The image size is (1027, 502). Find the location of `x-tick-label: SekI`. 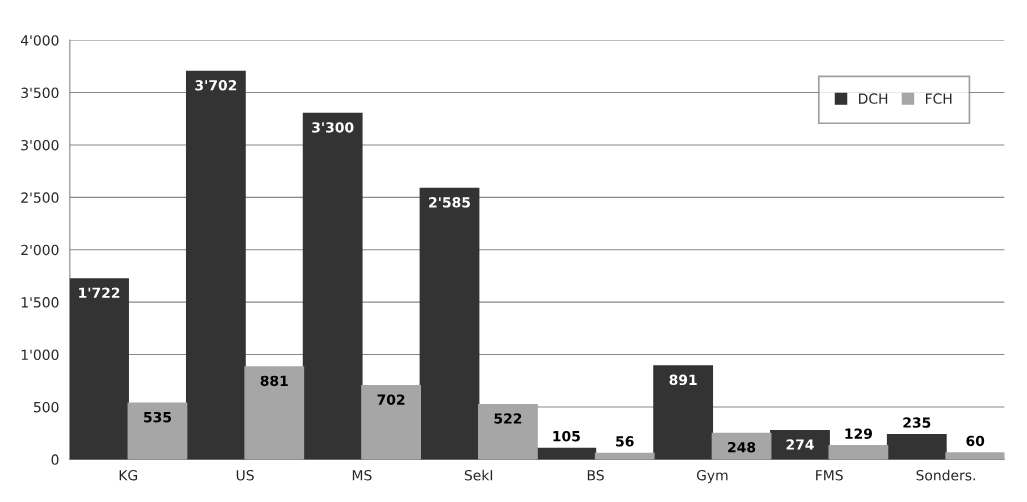

x-tick-label: SekI is located at coordinates (478, 475).